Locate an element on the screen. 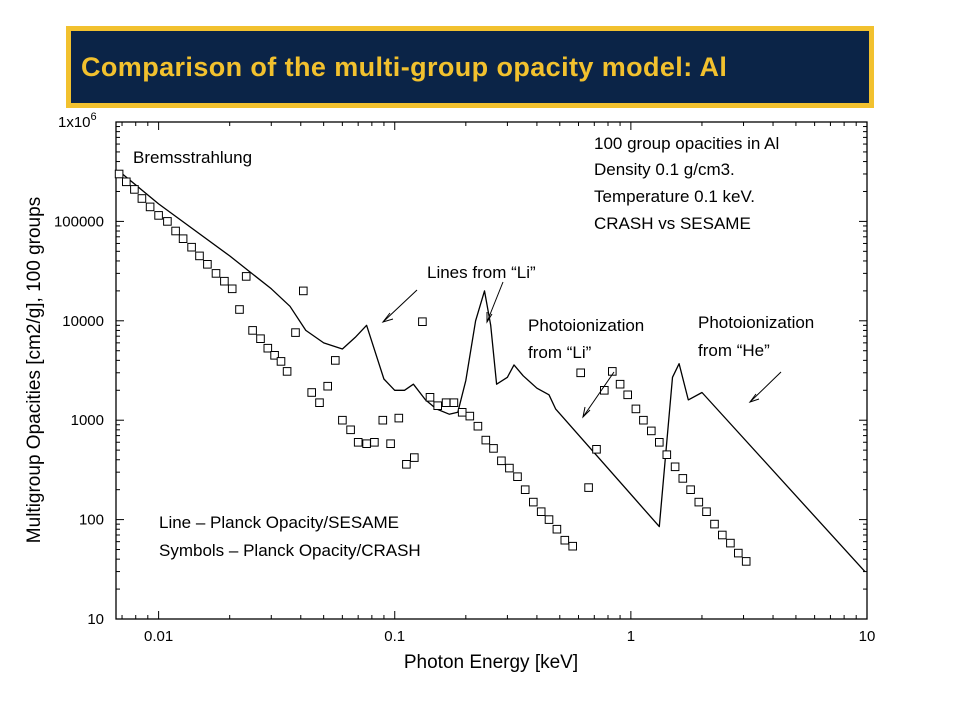 Image resolution: width=960 pixels, height=720 pixels. y-tick-label: 1000 is located at coordinates (87, 420).